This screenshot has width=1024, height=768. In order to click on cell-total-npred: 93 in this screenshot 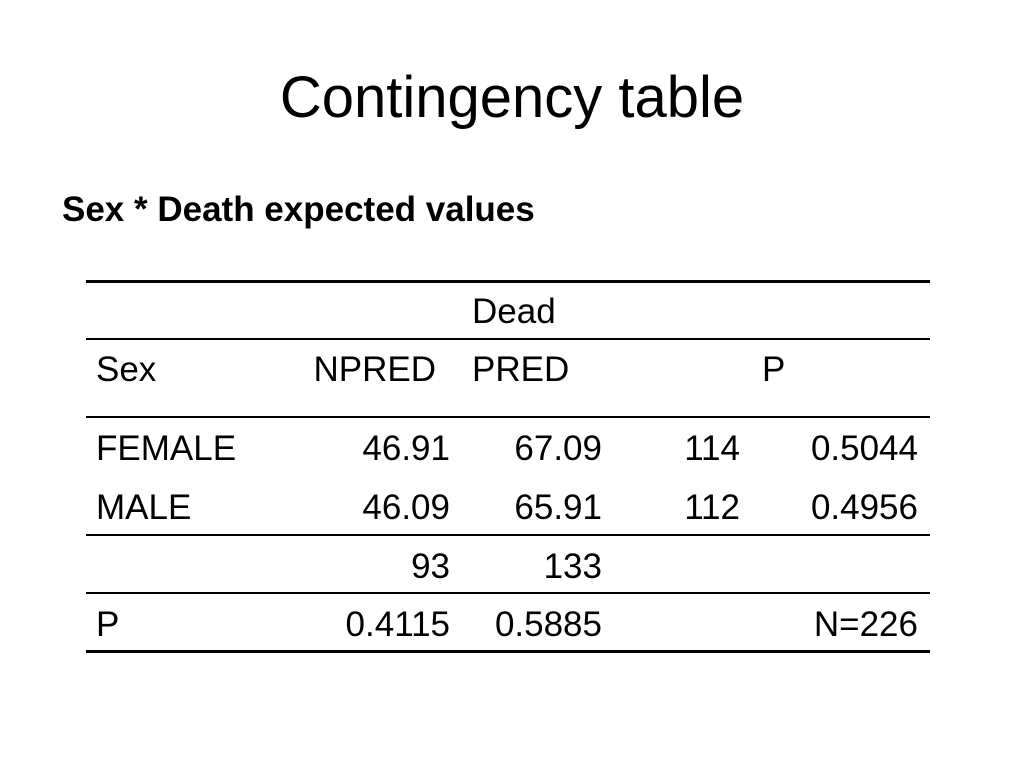, I will do `click(430, 566)`.